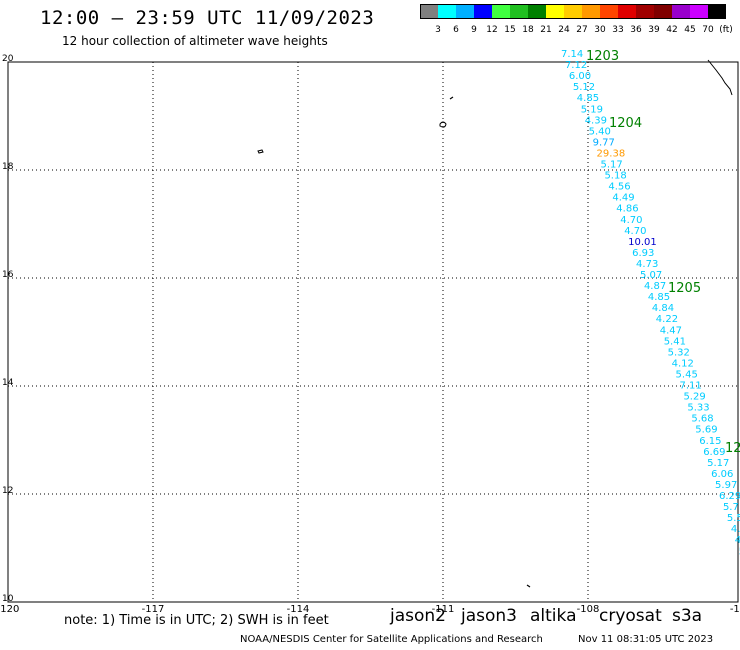  Describe the element at coordinates (611, 153) in the screenshot. I see `wave-height-label: 29.38` at that location.